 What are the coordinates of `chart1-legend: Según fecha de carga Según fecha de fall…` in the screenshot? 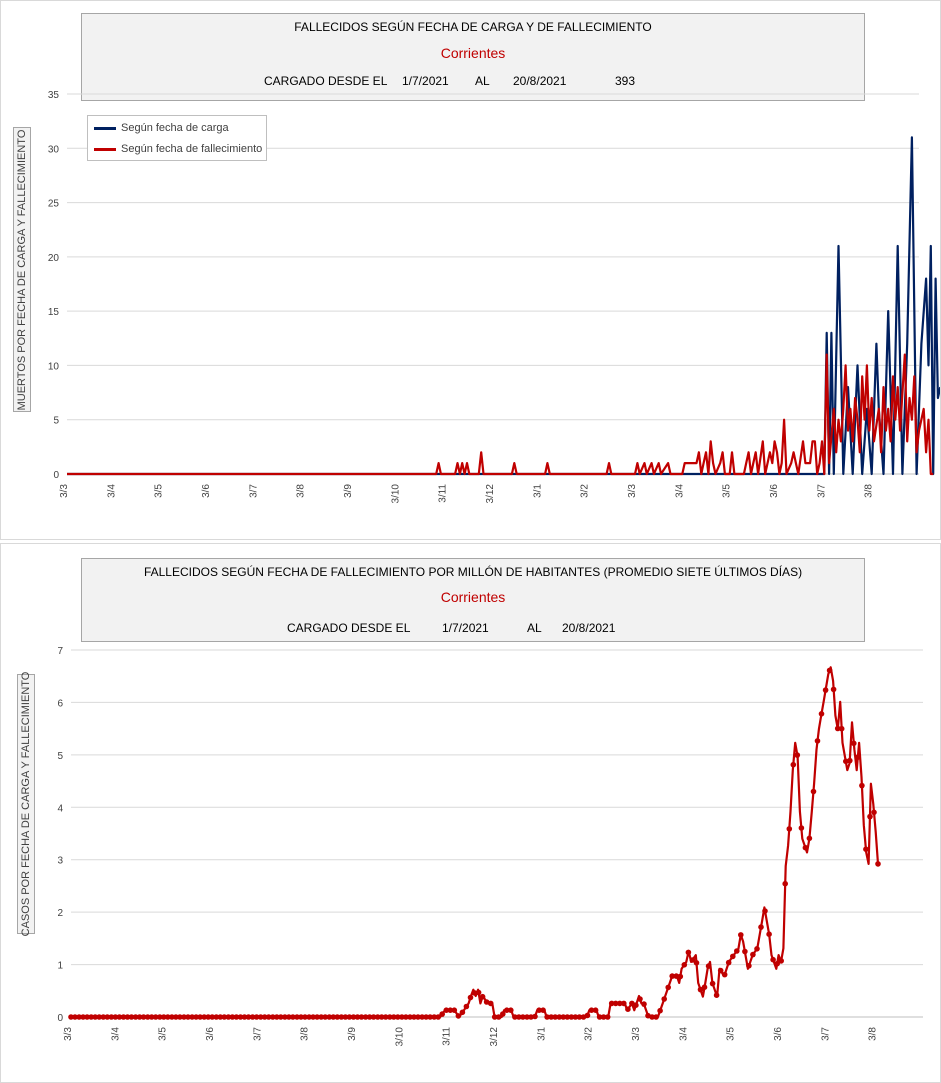 It's located at (177, 138).